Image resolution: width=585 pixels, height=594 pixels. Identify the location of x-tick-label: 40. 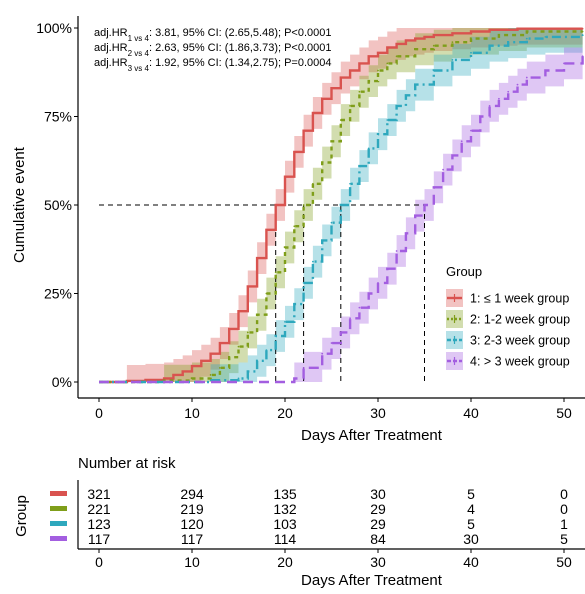
(471, 413).